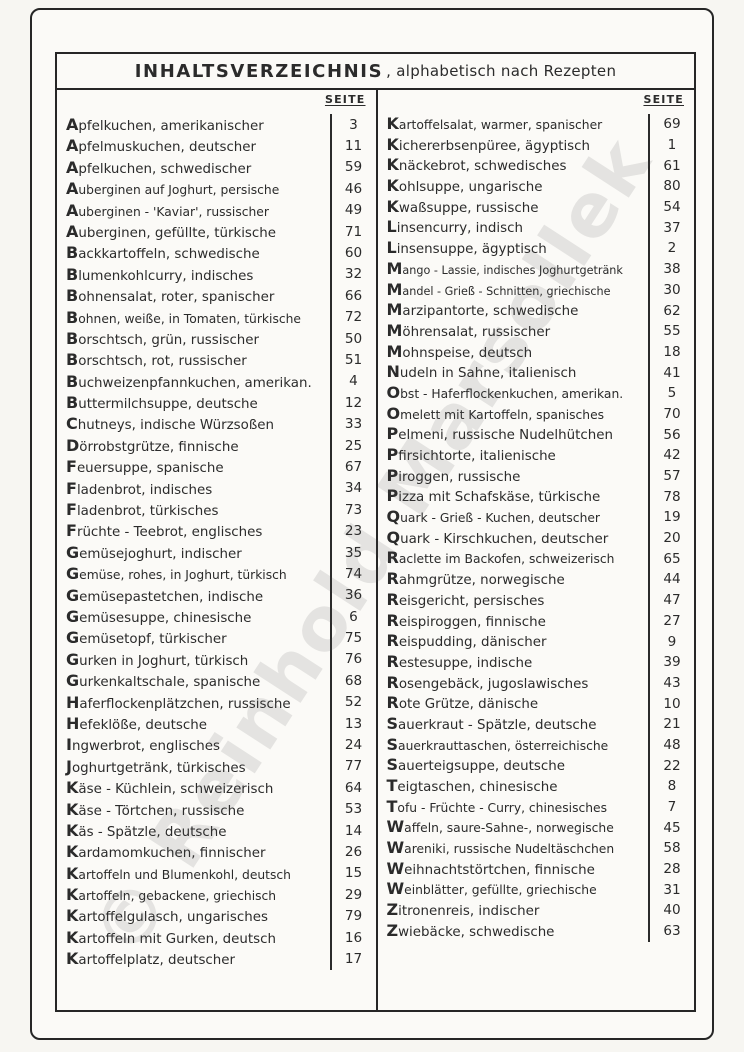  I want to click on page-number: 26, so click(352, 852).